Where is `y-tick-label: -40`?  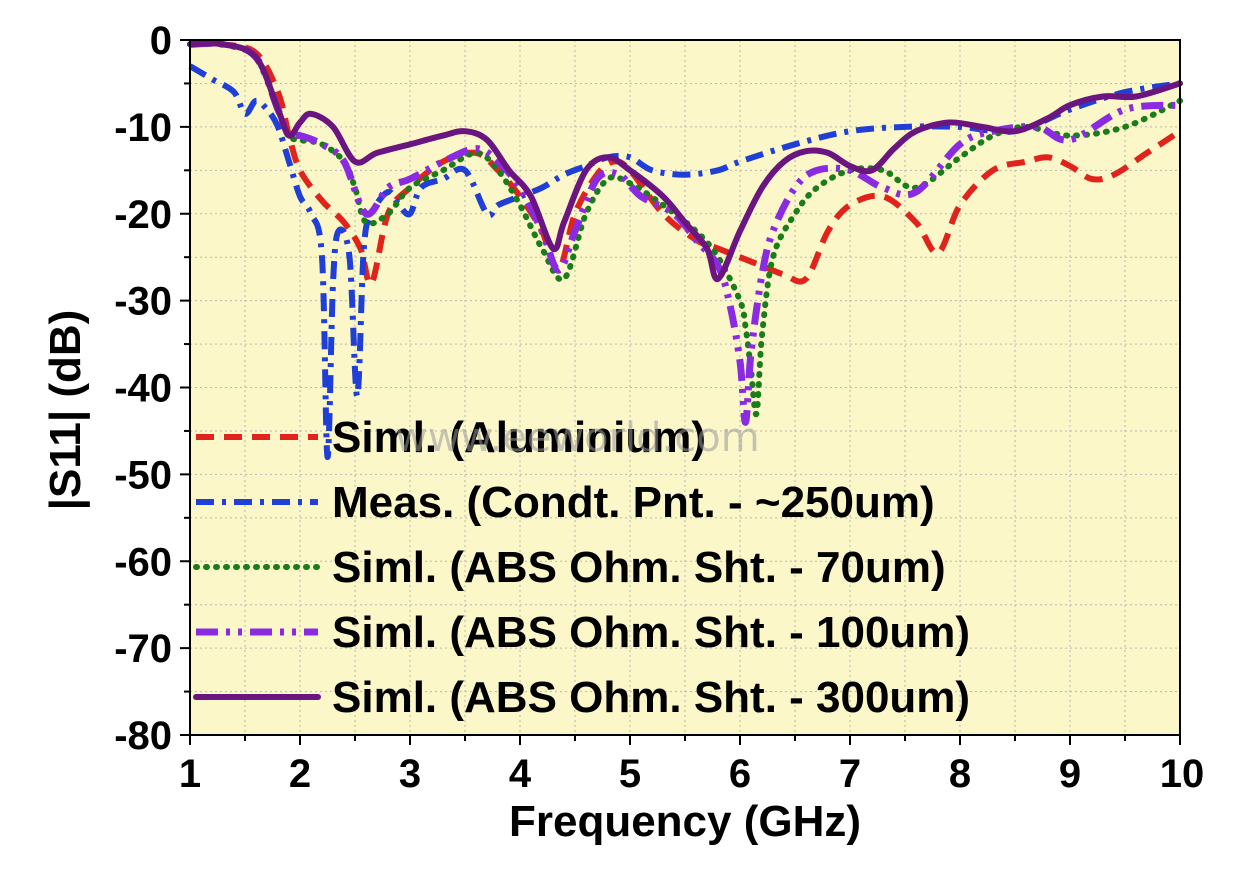 y-tick-label: -40 is located at coordinates (143, 389).